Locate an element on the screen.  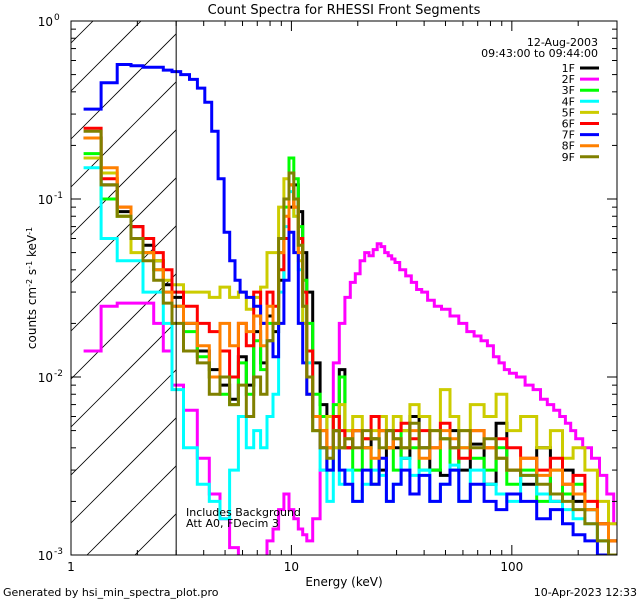
y-tick-exponent: -1 is located at coordinates (58, 196).